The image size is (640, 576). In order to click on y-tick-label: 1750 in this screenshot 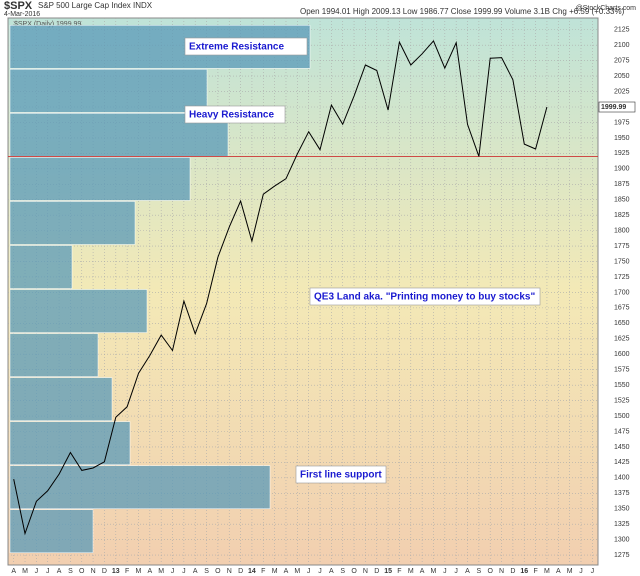, I will do `click(622, 261)`.